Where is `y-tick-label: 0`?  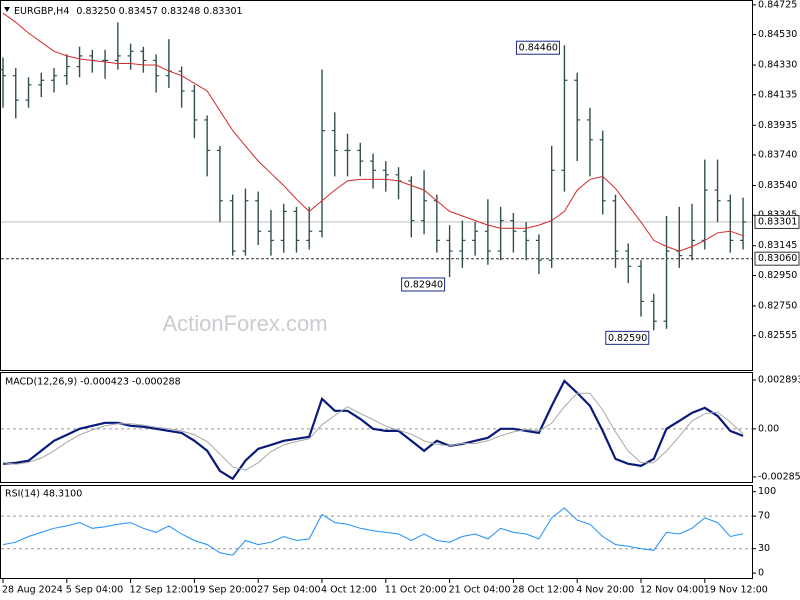 y-tick-label: 0 is located at coordinates (761, 573).